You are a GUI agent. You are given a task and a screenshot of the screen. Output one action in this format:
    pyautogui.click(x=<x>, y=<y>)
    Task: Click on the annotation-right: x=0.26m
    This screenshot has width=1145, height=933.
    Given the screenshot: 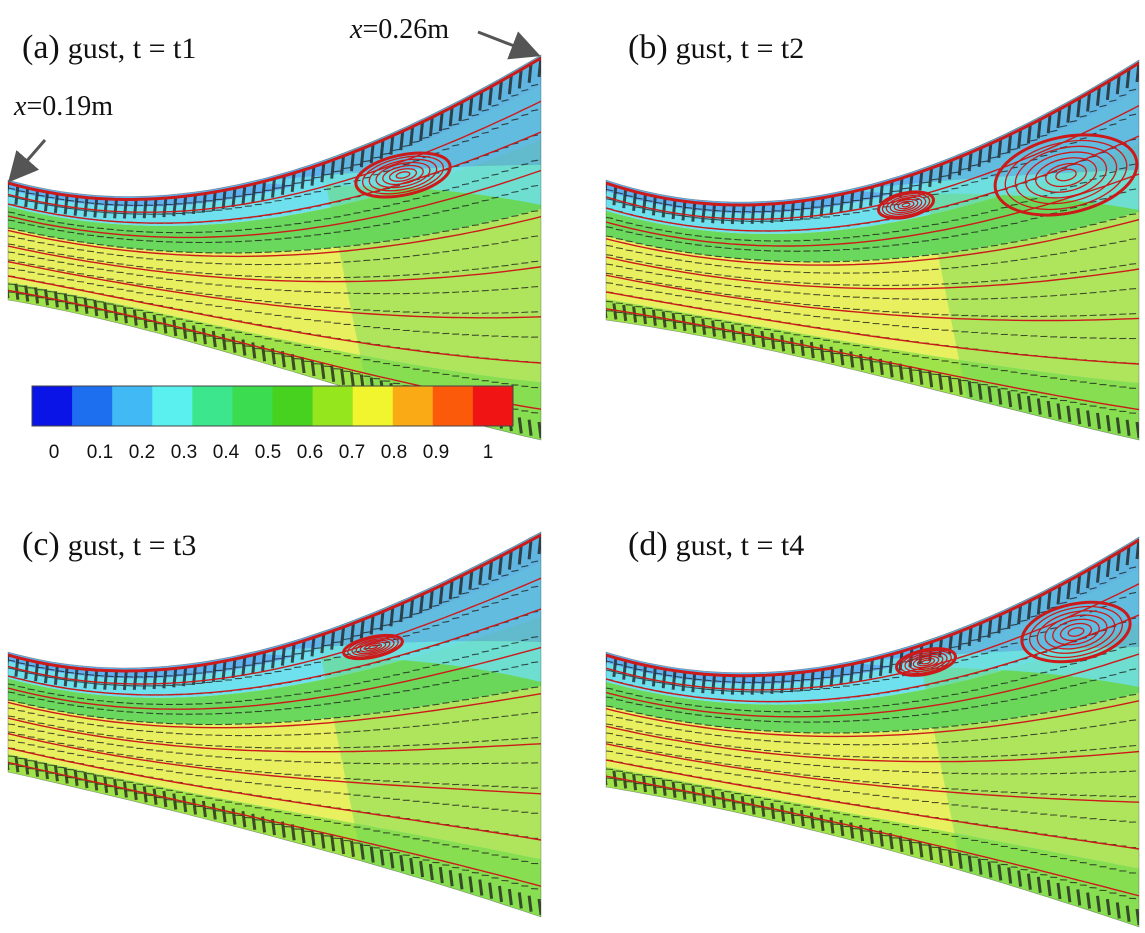 What is the action you would take?
    pyautogui.click(x=445, y=37)
    